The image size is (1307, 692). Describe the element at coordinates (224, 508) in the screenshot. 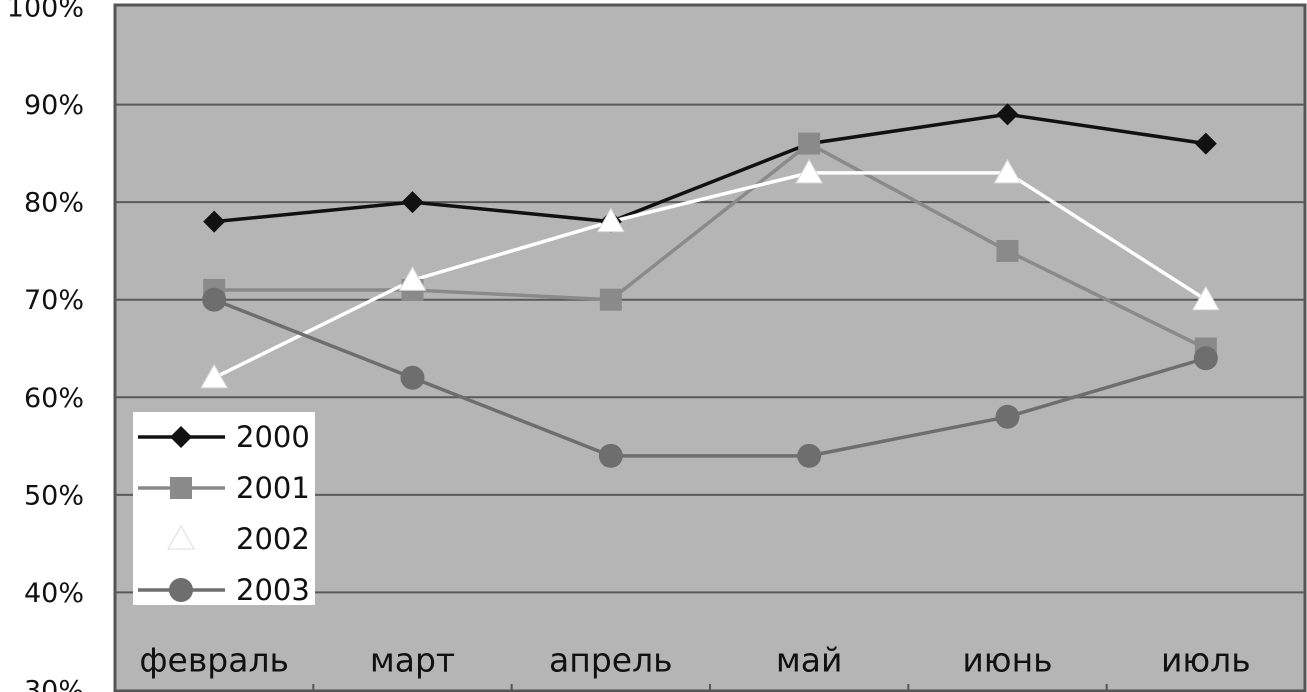

I see `legend-box` at that location.